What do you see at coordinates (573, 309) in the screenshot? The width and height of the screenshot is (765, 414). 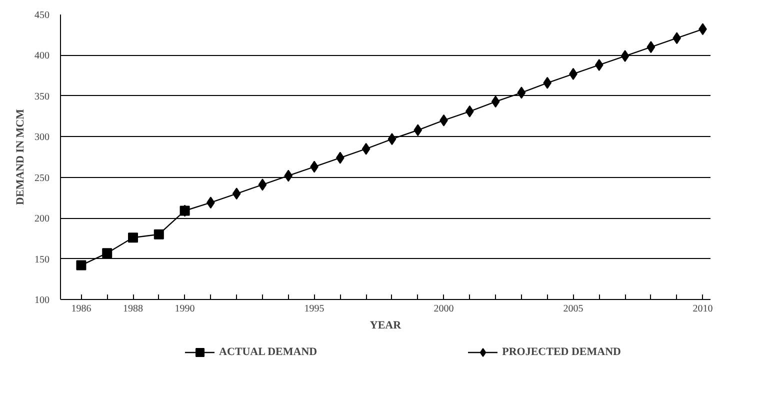 I see `x-tick-label: 2005` at bounding box center [573, 309].